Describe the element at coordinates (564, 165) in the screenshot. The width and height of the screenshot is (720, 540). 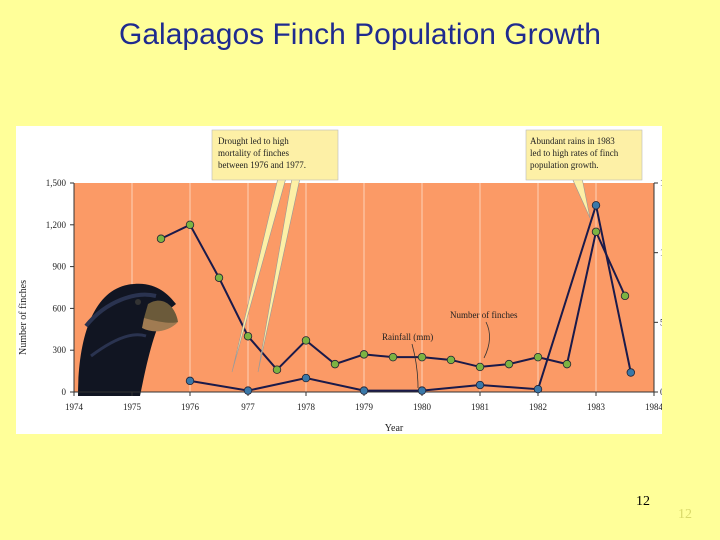
I see `rain-callout-text: population growth.` at that location.